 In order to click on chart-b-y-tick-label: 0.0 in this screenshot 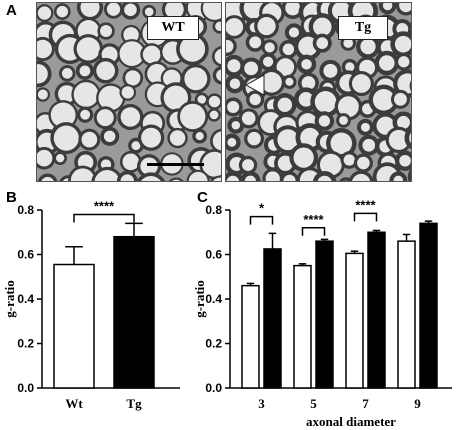, I will do `click(25, 388)`.